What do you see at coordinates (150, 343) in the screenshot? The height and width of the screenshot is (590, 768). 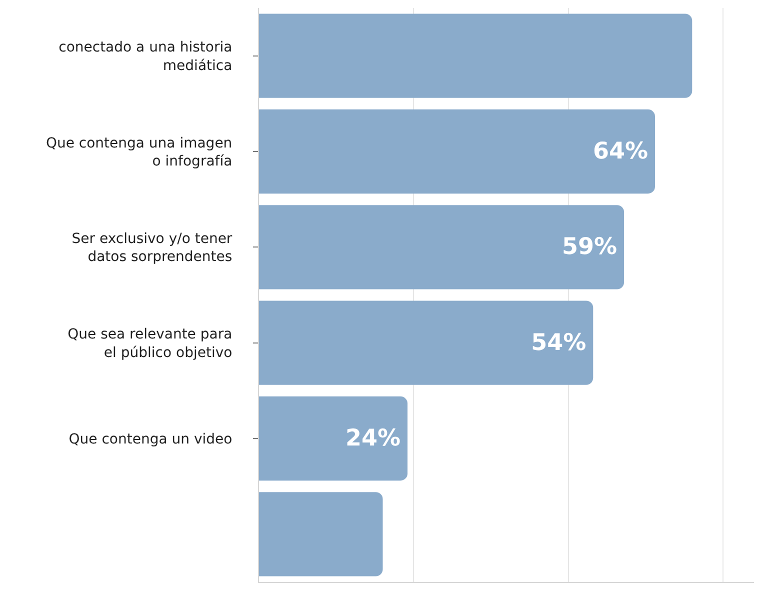 I see `y-tick-label: Que sea relevante para el público objetivo` at bounding box center [150, 343].